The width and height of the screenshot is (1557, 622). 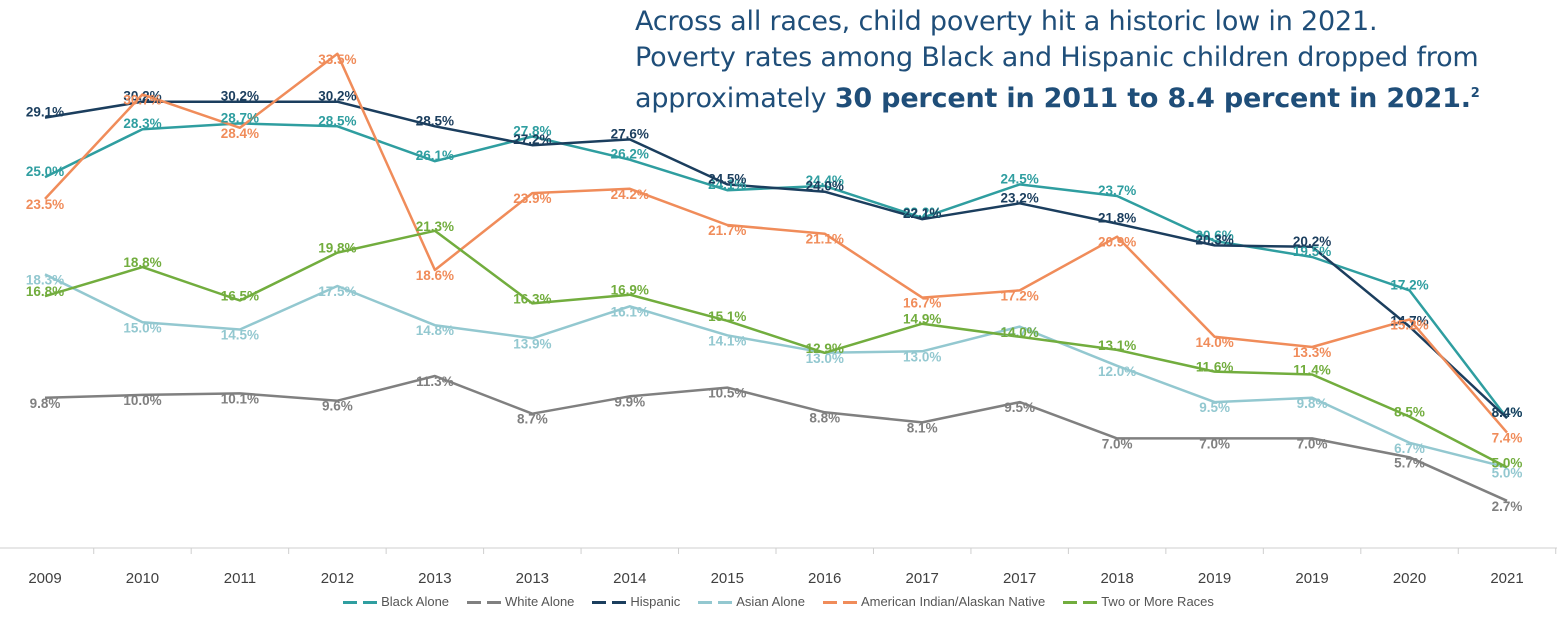 I want to click on legend-label-two-or-more-races: Two or More Races, so click(x=1157, y=601).